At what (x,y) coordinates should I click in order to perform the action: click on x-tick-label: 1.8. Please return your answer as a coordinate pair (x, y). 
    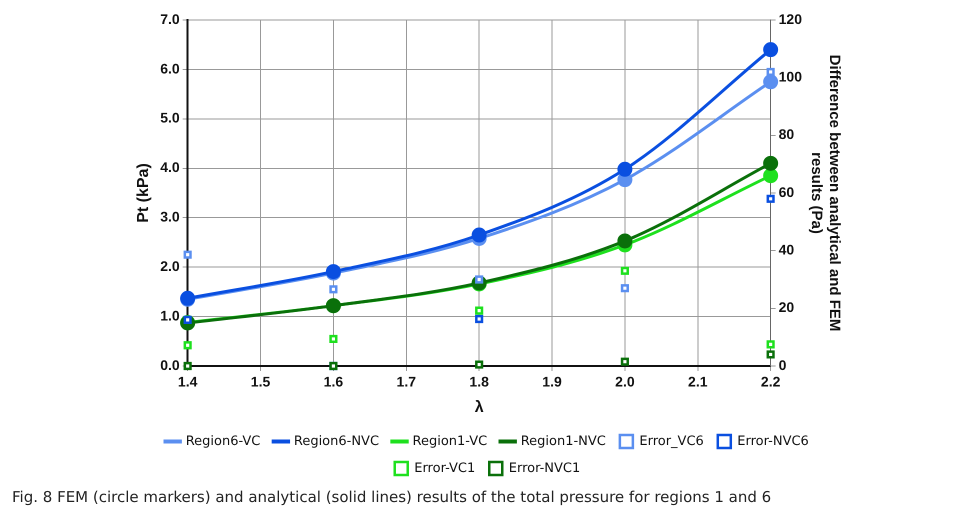
    Looking at the image, I should click on (479, 381).